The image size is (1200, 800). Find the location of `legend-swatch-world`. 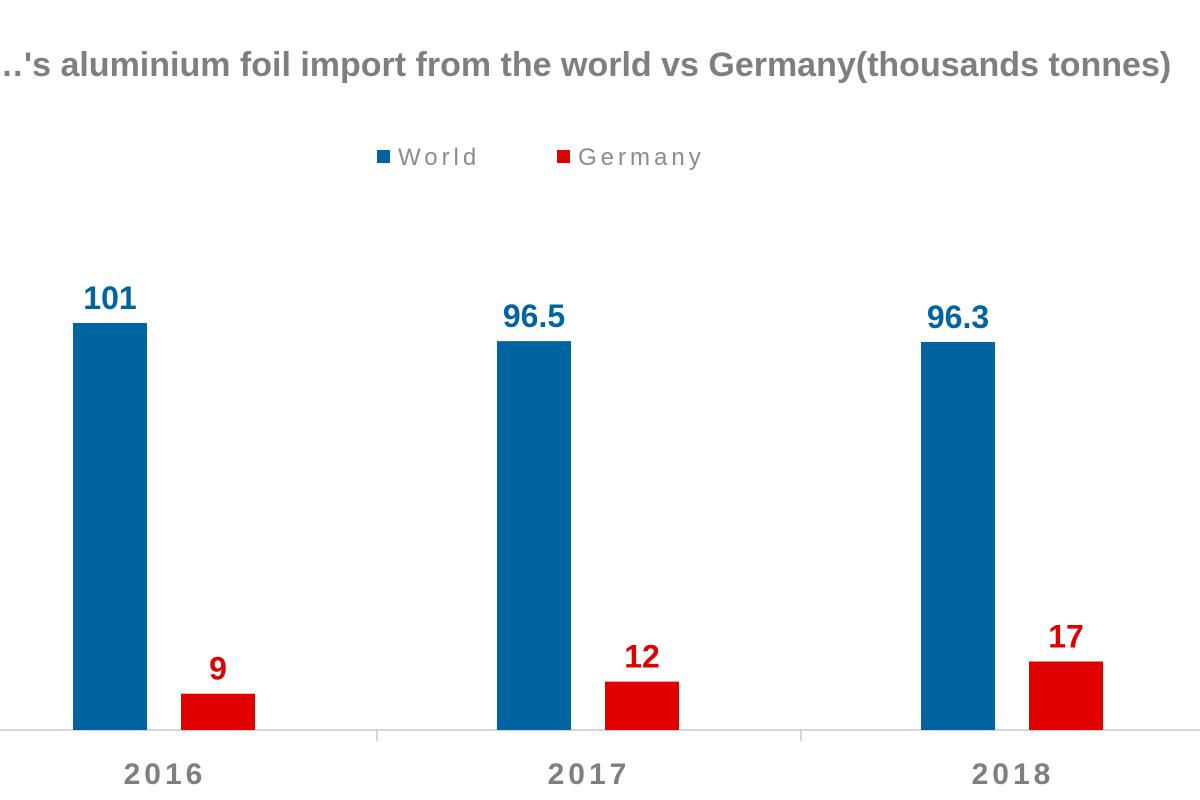

legend-swatch-world is located at coordinates (383, 156).